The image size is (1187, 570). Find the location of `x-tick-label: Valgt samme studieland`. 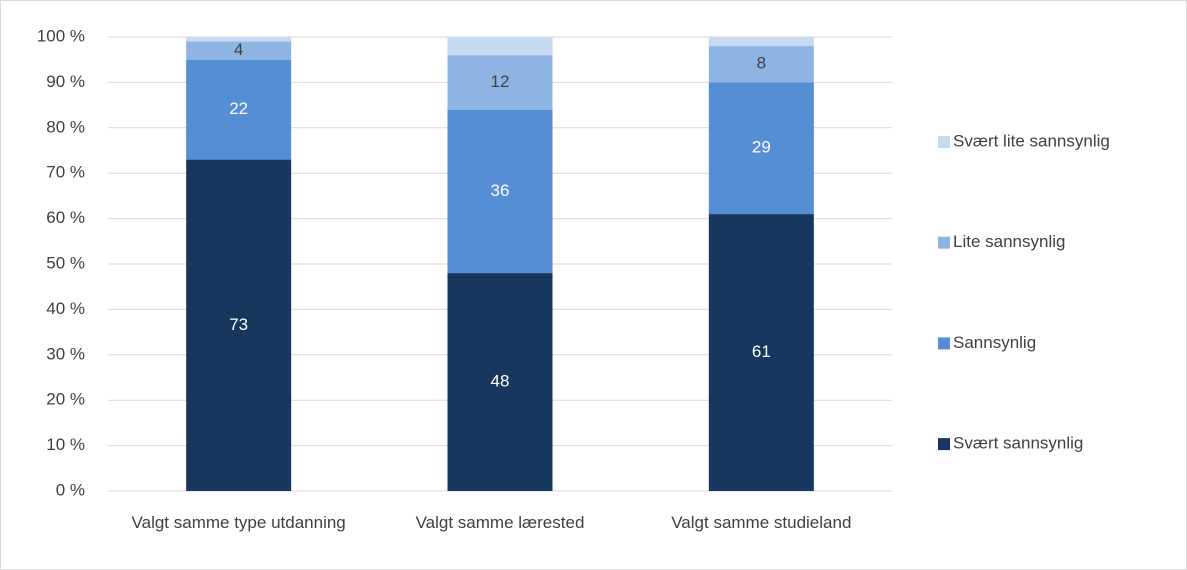

x-tick-label: Valgt samme studieland is located at coordinates (761, 522).